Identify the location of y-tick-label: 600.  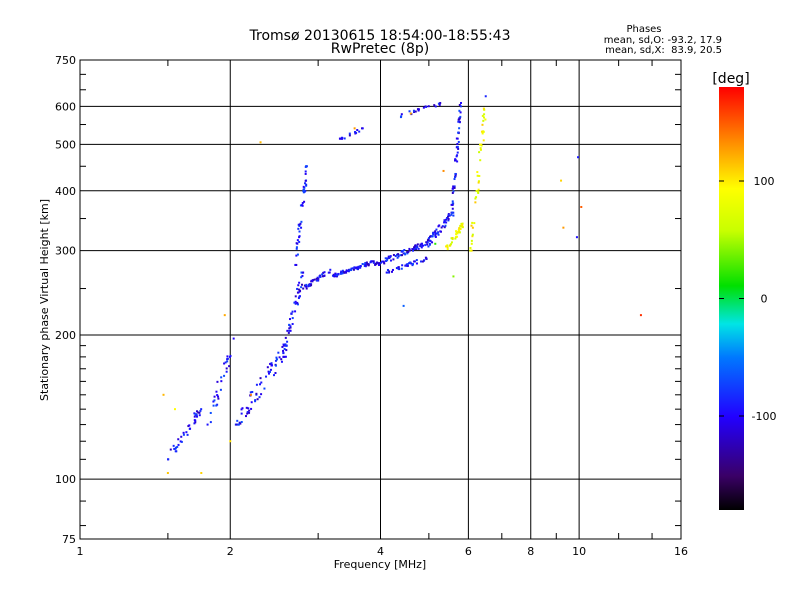
(65, 106).